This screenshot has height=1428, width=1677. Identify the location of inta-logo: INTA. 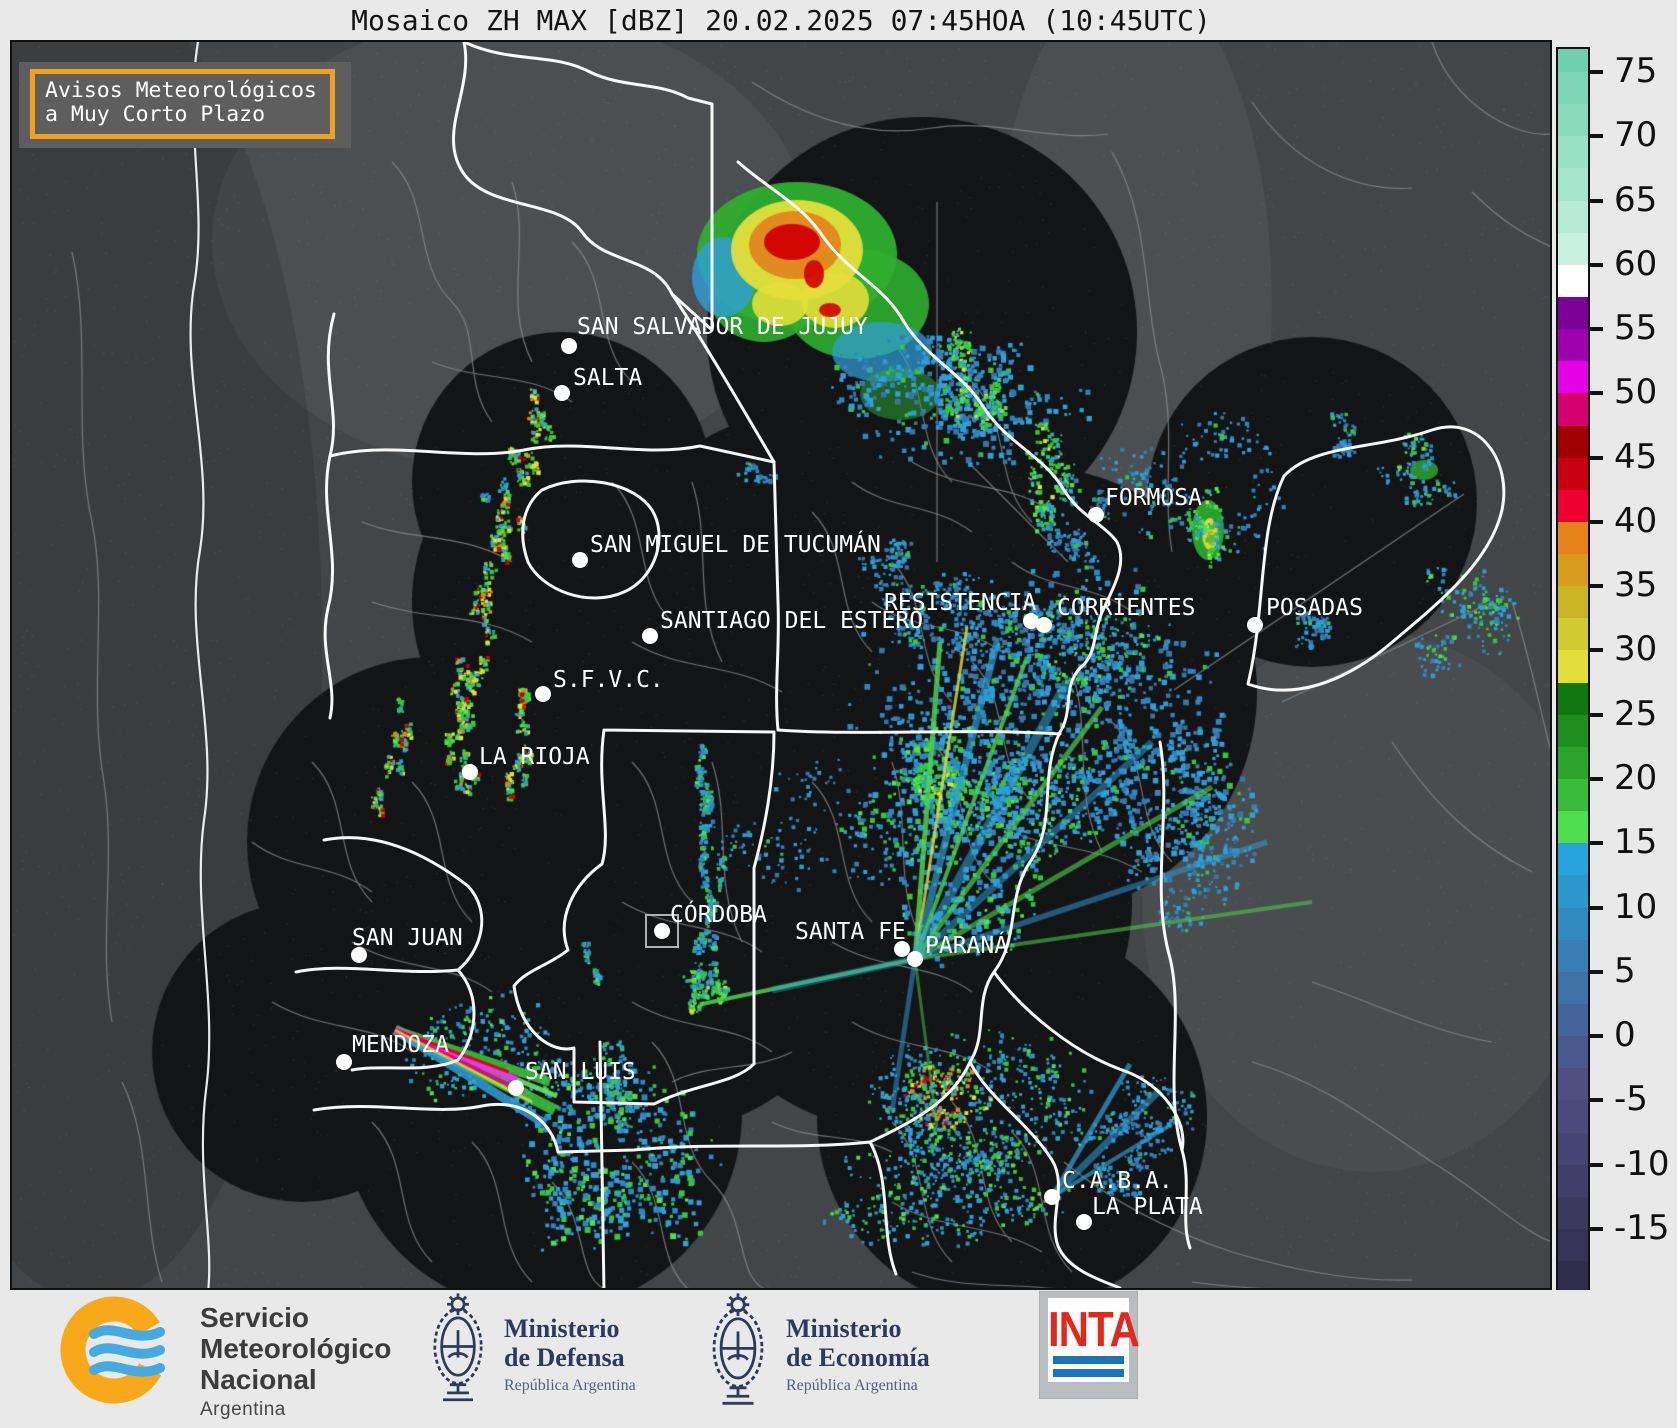
(1090, 1345).